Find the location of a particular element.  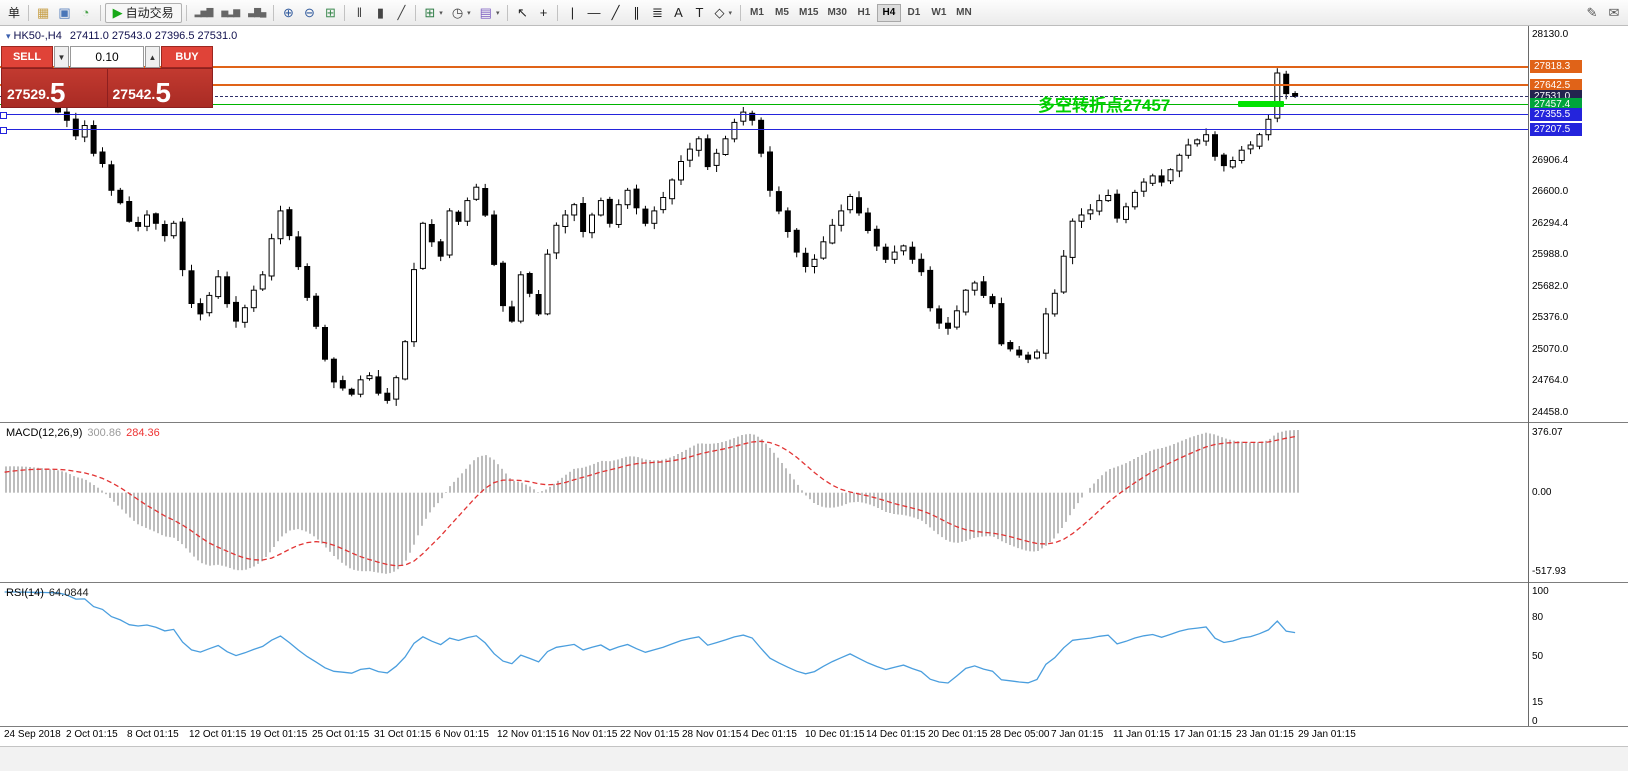

volume-input is located at coordinates (107, 57).